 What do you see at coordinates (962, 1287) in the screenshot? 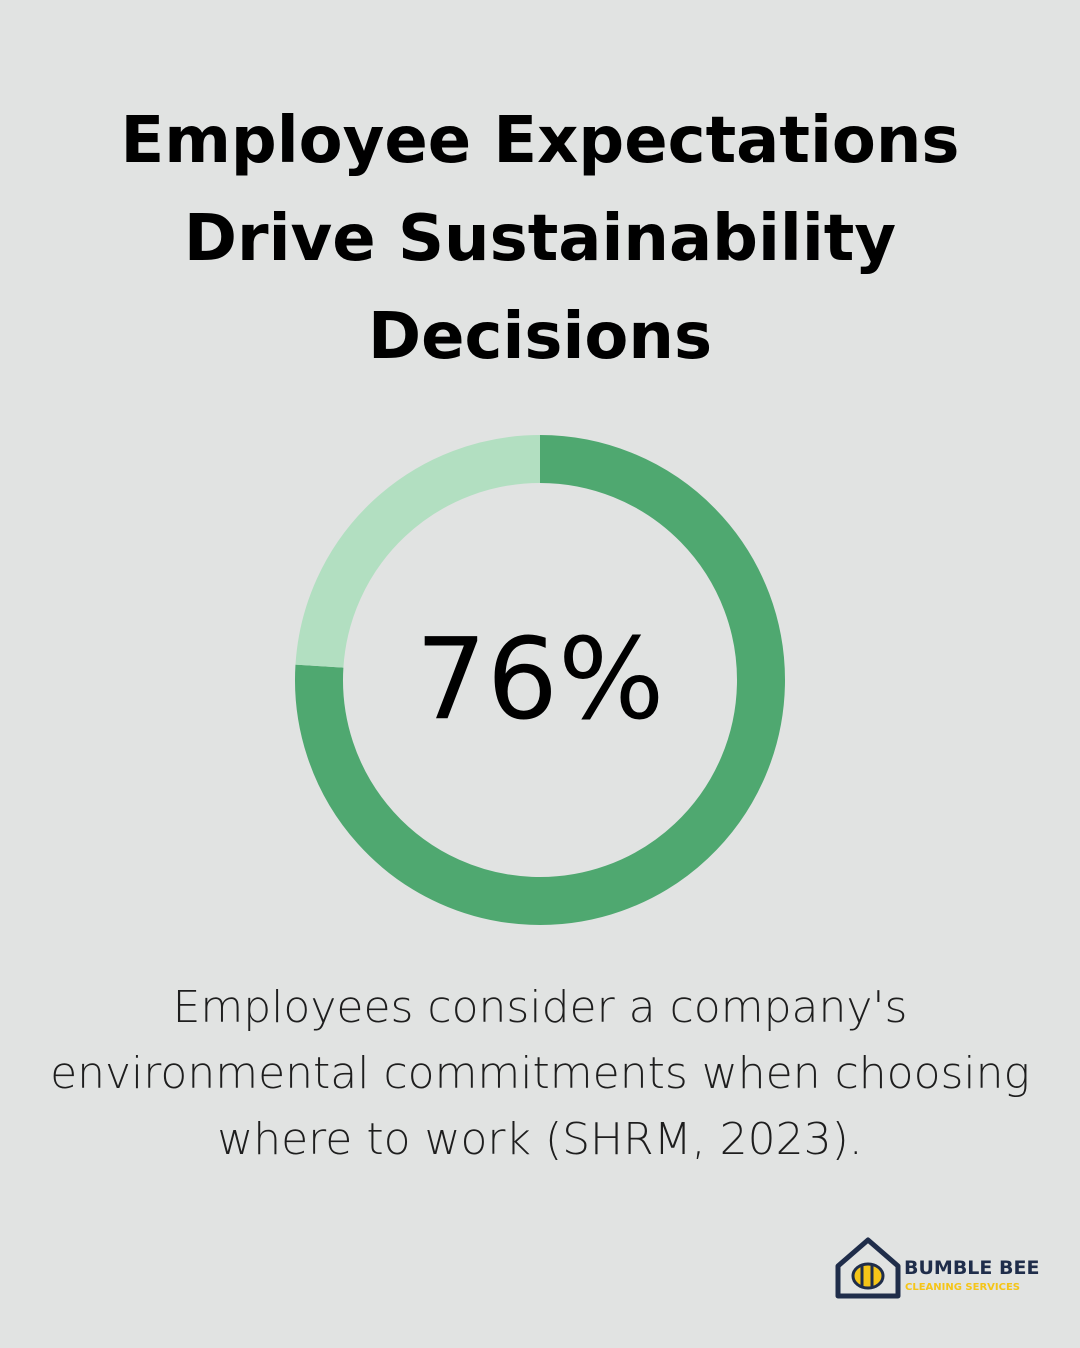
I see `logo-tagline: CLEANING SERVICES` at bounding box center [962, 1287].